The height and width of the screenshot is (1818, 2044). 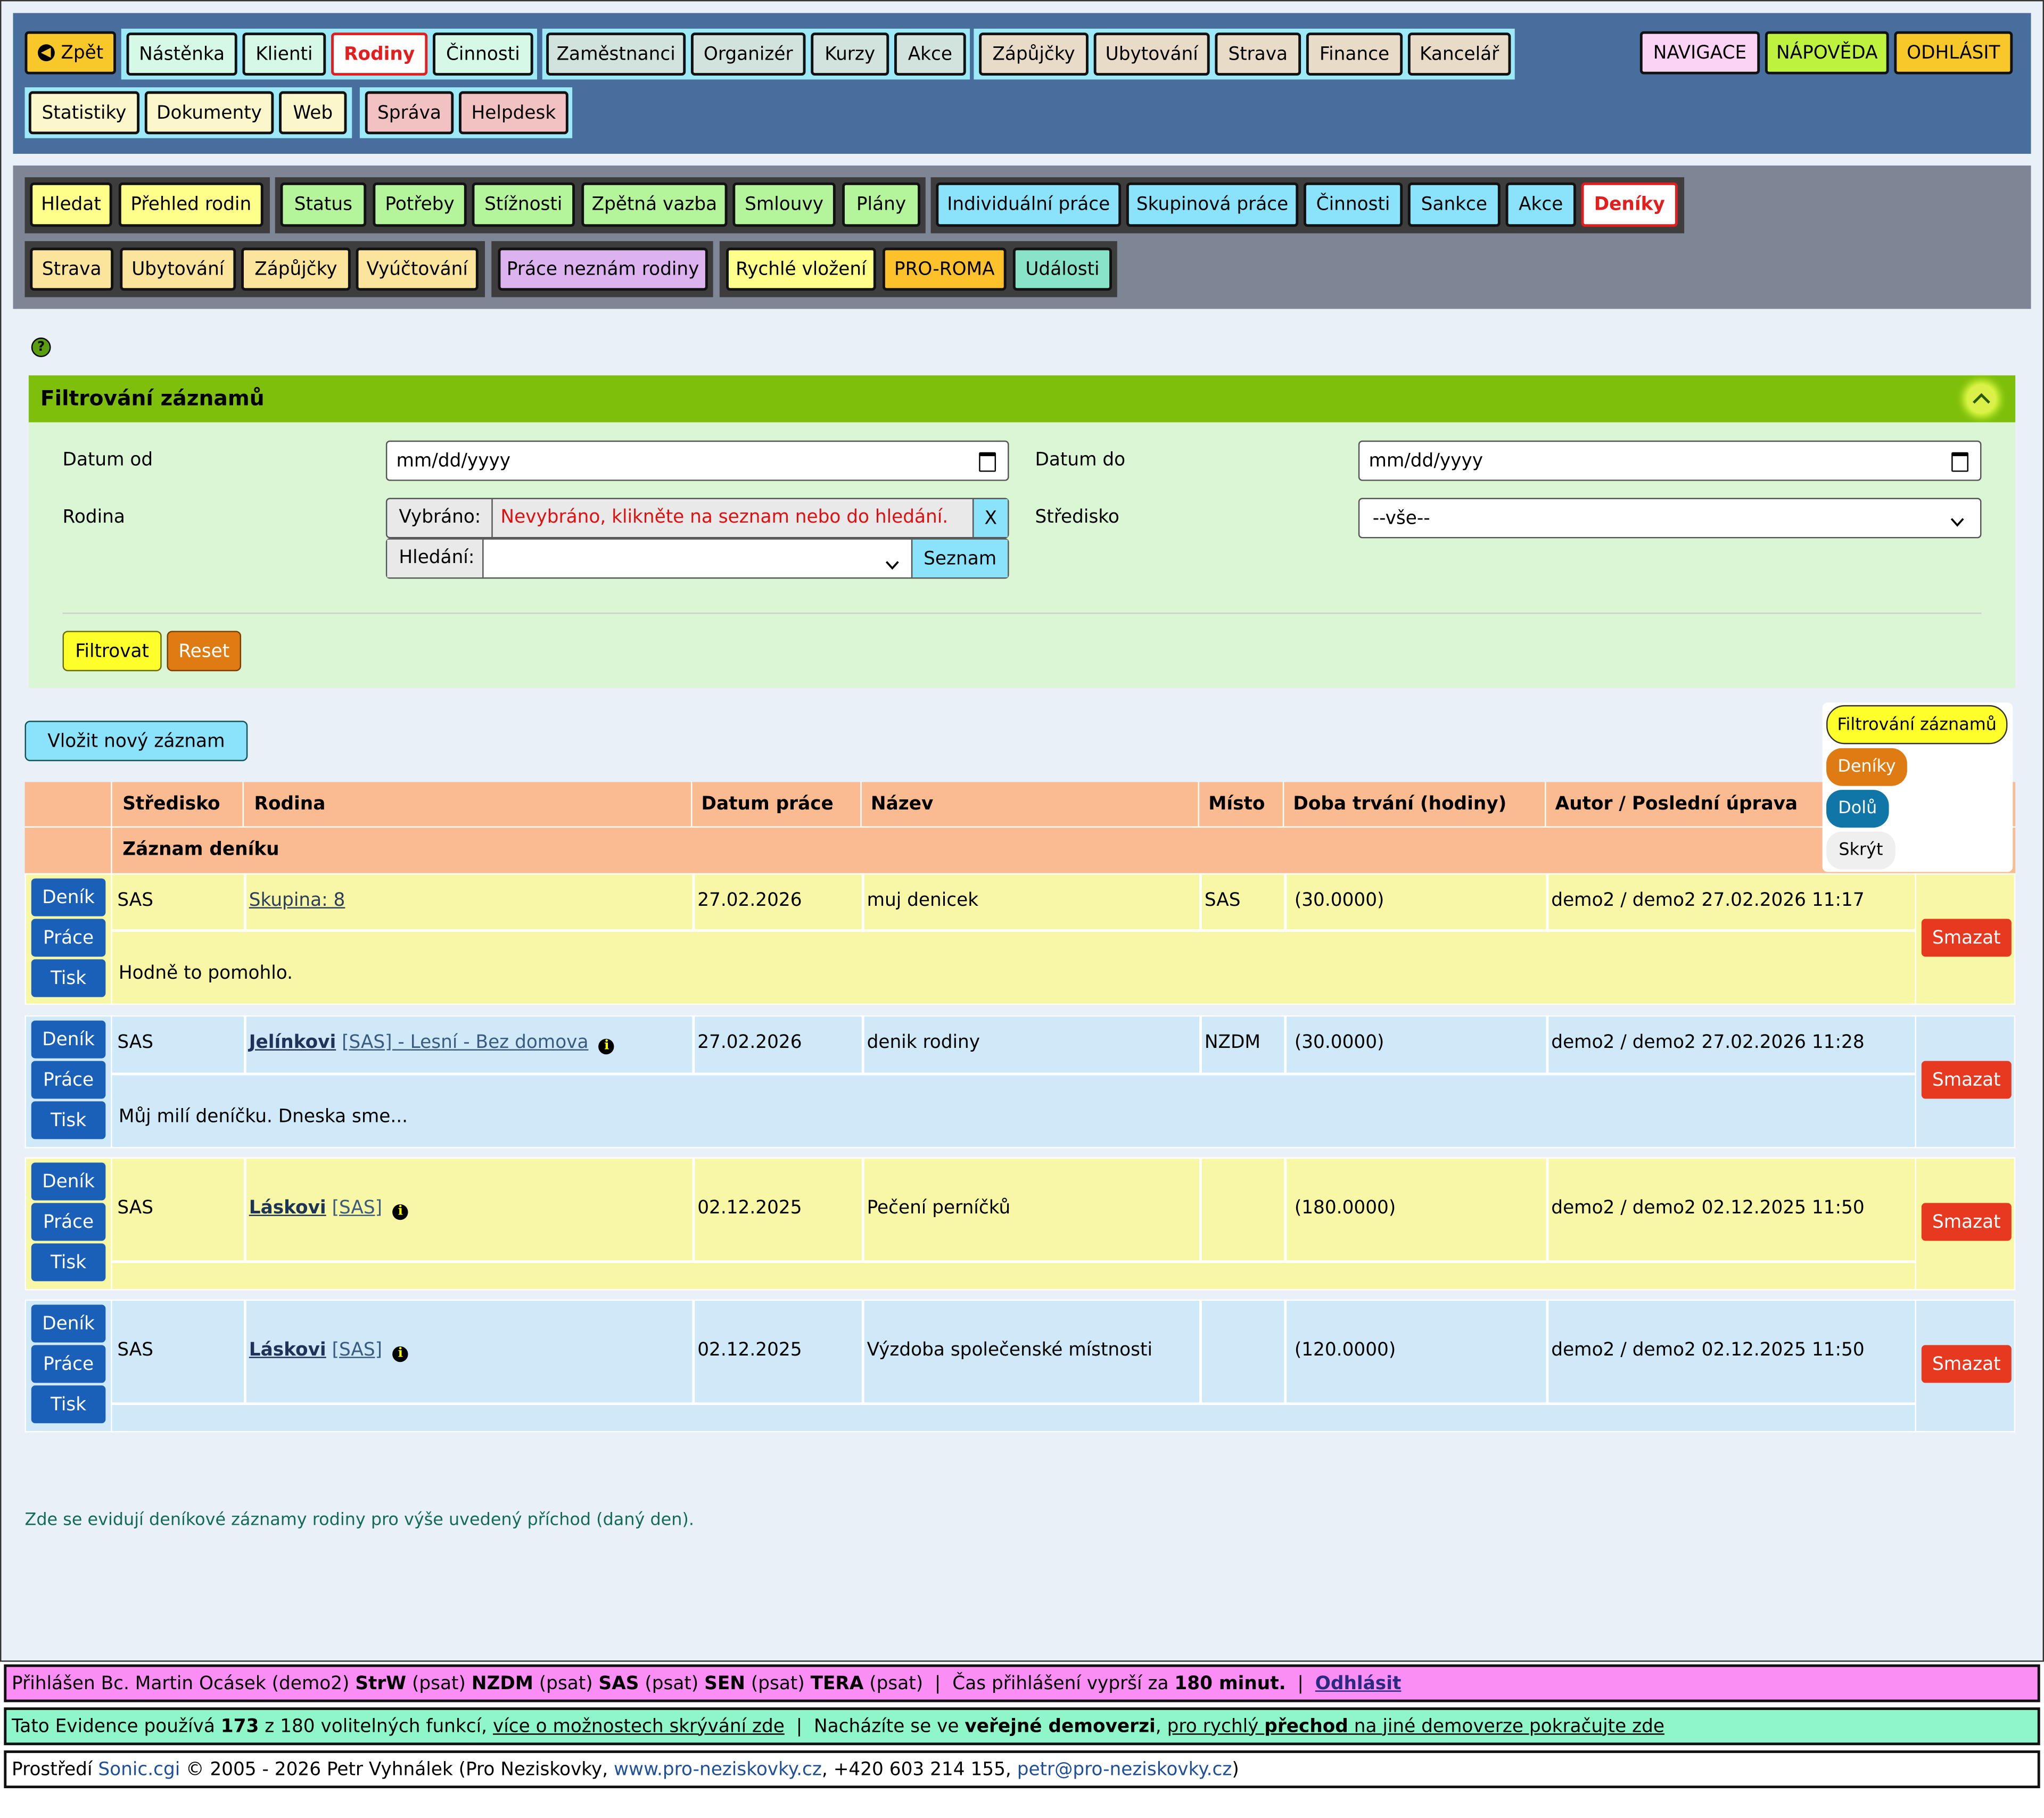 I want to click on help-icon: ?, so click(x=41, y=347).